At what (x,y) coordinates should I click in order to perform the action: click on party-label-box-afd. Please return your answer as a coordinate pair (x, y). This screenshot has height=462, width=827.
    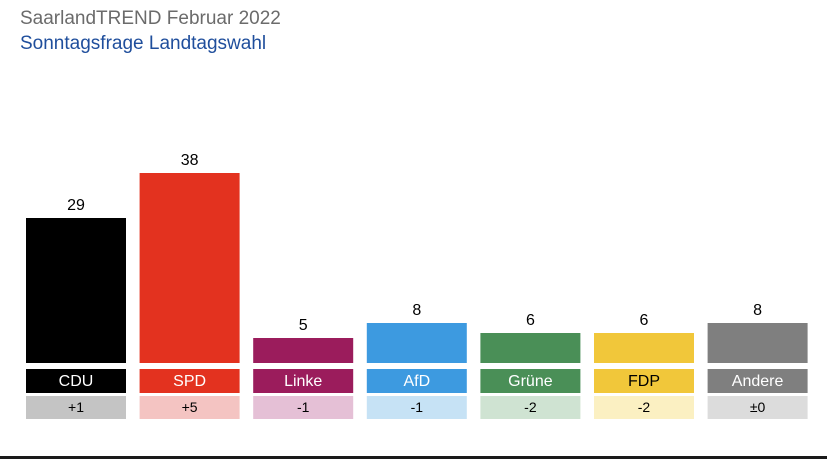
    Looking at the image, I should click on (416, 381).